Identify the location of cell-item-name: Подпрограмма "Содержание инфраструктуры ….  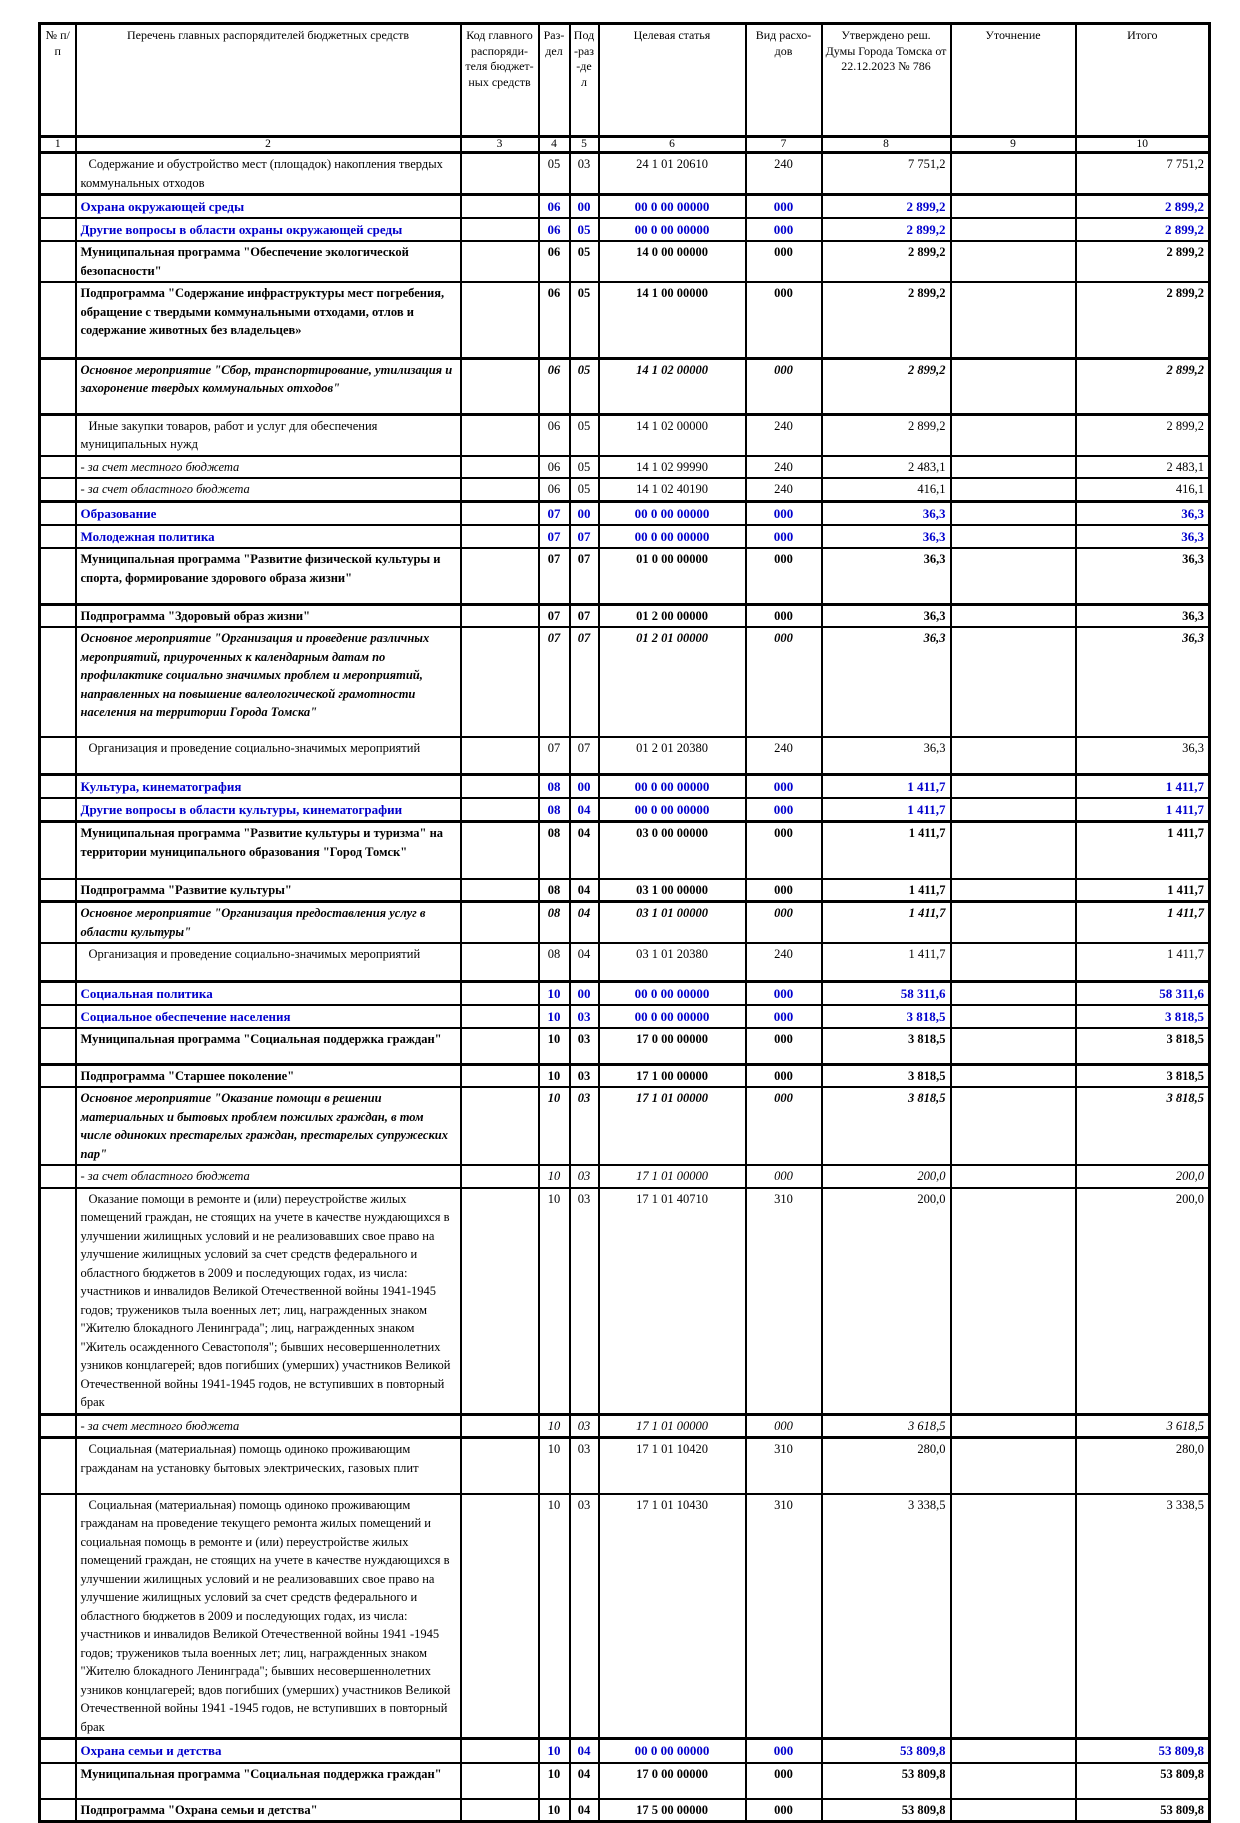
(268, 320).